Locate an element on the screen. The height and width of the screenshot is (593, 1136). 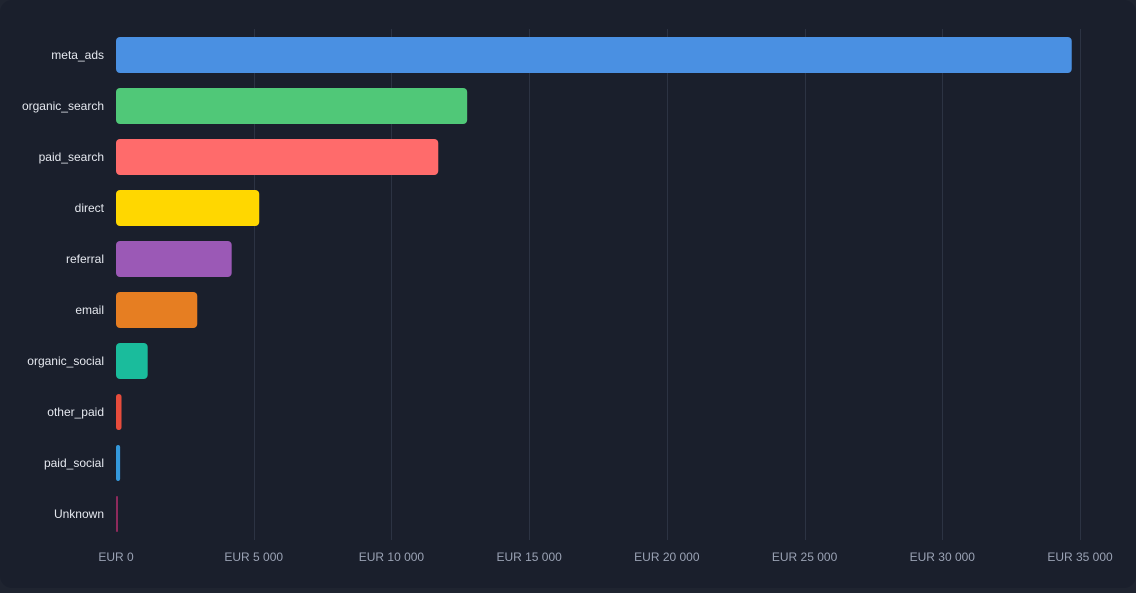
x-tick-label: EUR 10 000 is located at coordinates (392, 557).